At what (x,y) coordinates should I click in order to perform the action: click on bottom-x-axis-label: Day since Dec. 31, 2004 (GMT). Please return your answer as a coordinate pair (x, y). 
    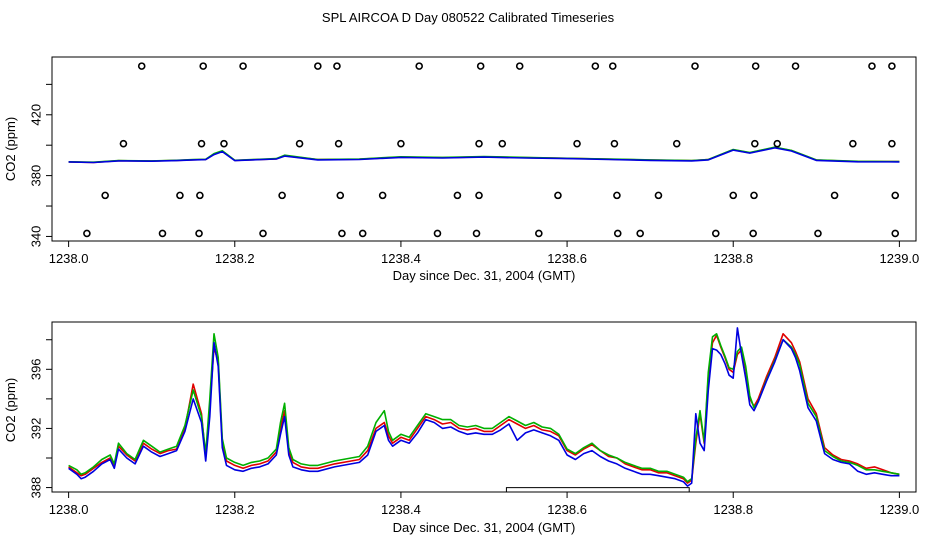
    Looking at the image, I should click on (484, 527).